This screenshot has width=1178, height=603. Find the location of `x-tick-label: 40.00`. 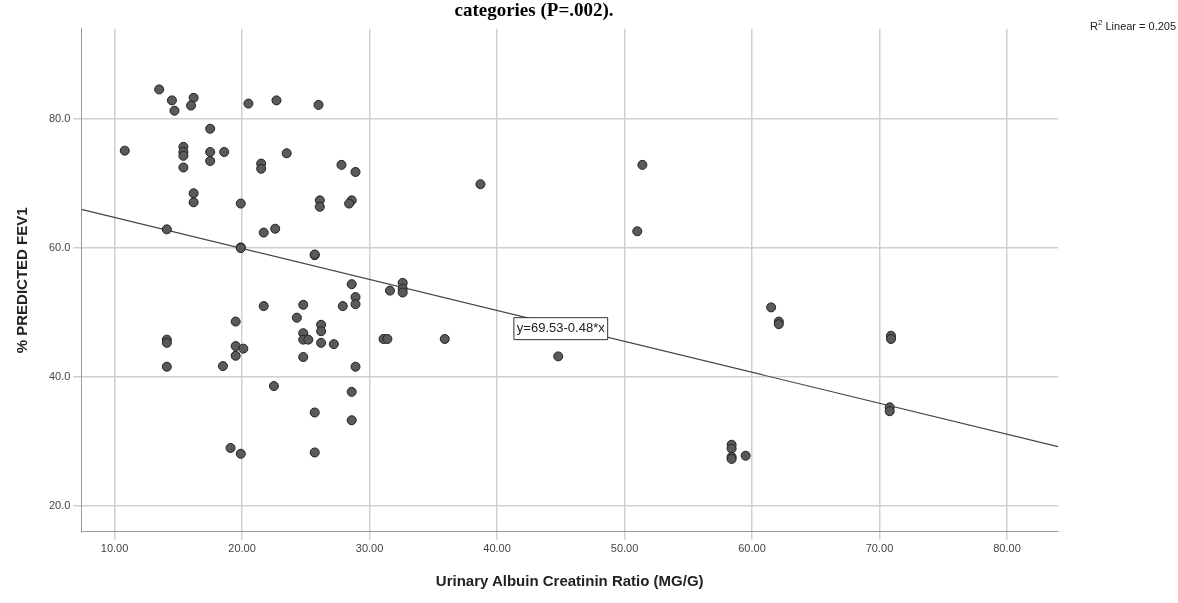

x-tick-label: 40.00 is located at coordinates (497, 548).